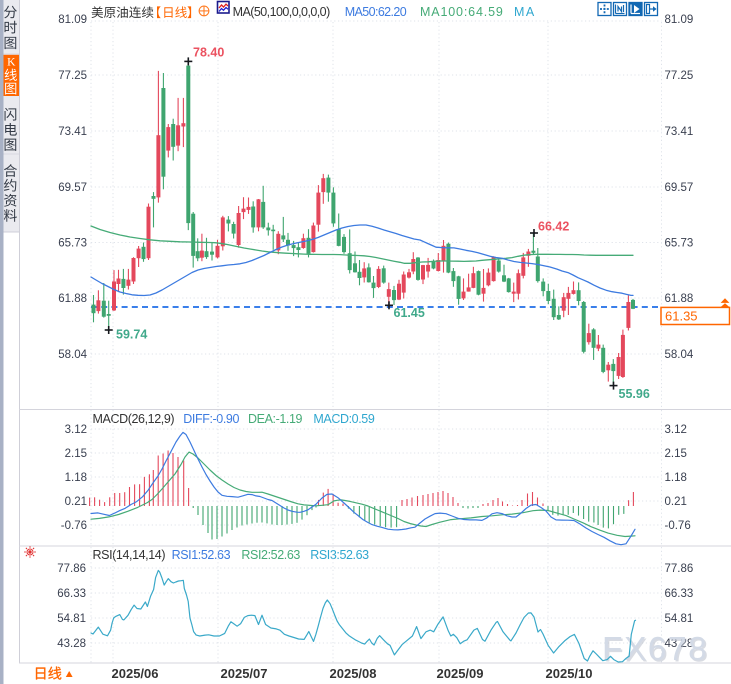 The width and height of the screenshot is (731, 684). Describe the element at coordinates (460, 673) in the screenshot. I see `svg-text: 2025/09` at that location.